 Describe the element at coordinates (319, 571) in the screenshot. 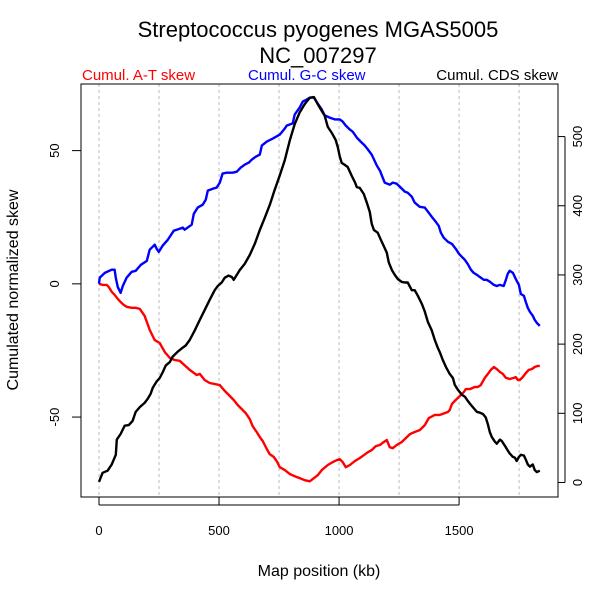

I see `x-axis-label: Map position (kb)` at that location.